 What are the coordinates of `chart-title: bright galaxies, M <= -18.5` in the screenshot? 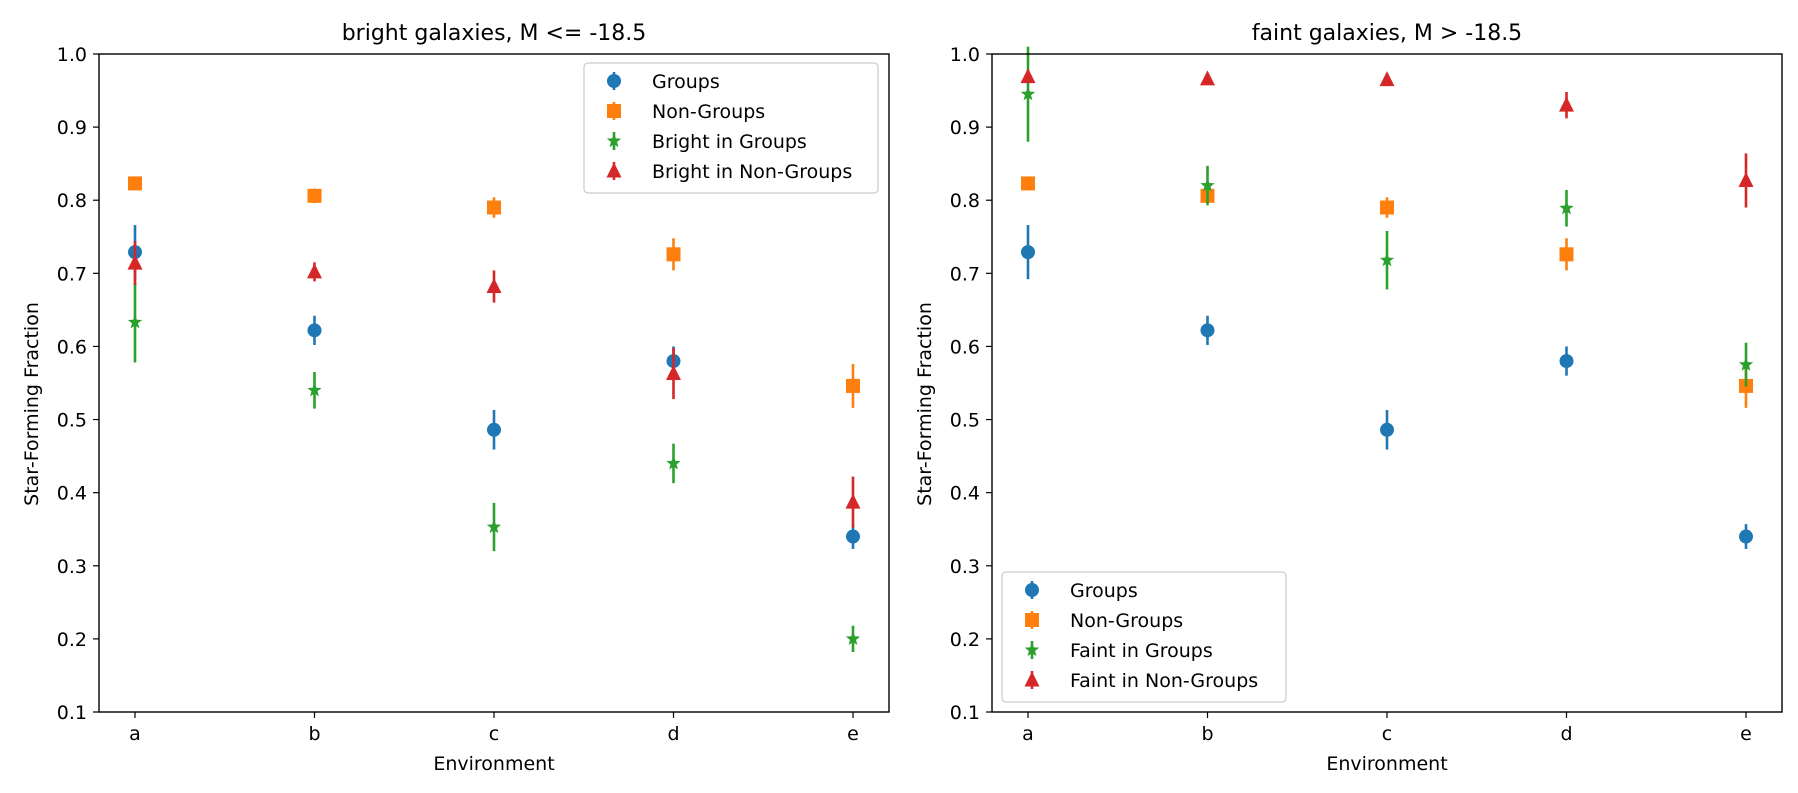 It's located at (494, 33).